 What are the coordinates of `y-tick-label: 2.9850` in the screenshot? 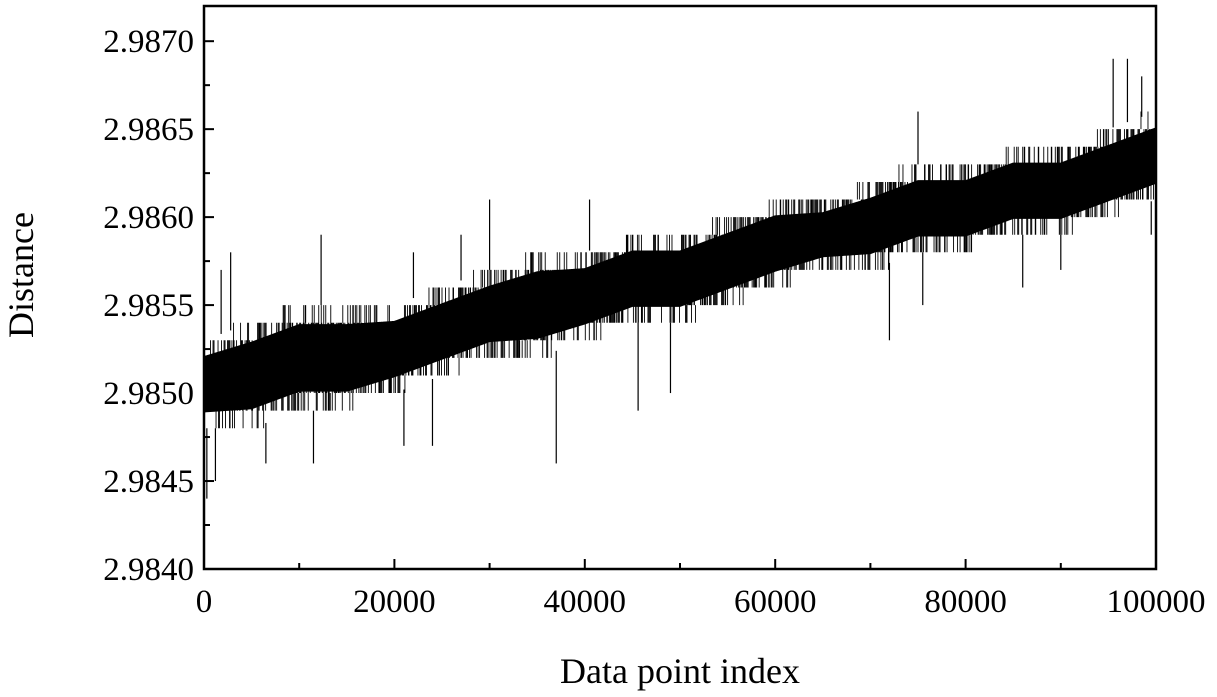 It's located at (148, 394).